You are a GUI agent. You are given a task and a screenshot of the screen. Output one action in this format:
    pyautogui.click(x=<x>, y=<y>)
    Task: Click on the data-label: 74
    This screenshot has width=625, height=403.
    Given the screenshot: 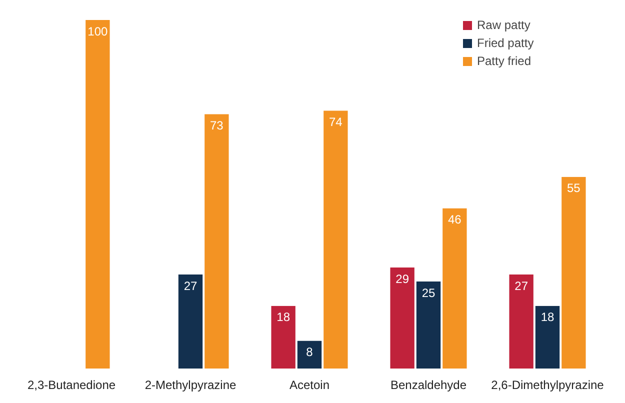 What is the action you would take?
    pyautogui.click(x=336, y=121)
    